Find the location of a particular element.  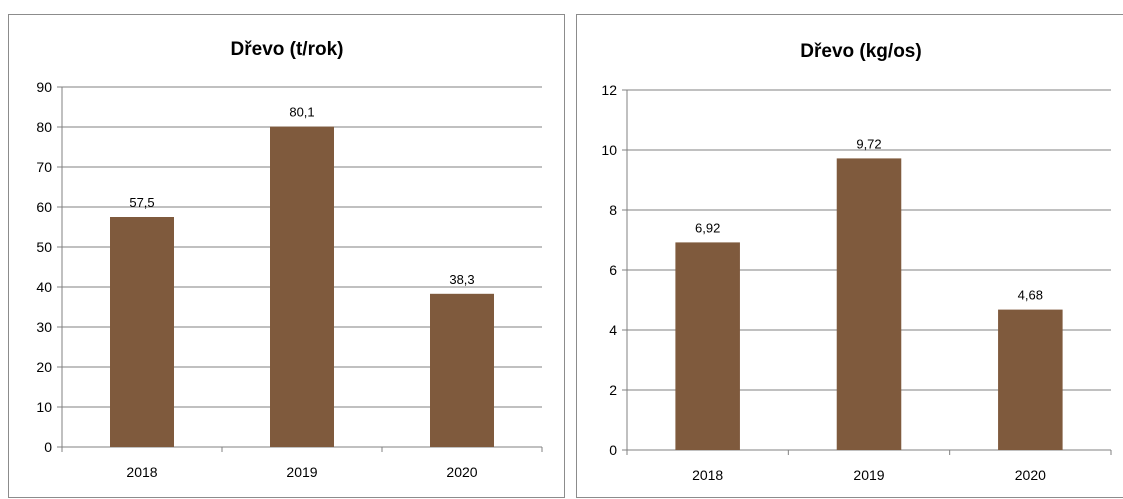

y-tick-label: 4 is located at coordinates (613, 330).